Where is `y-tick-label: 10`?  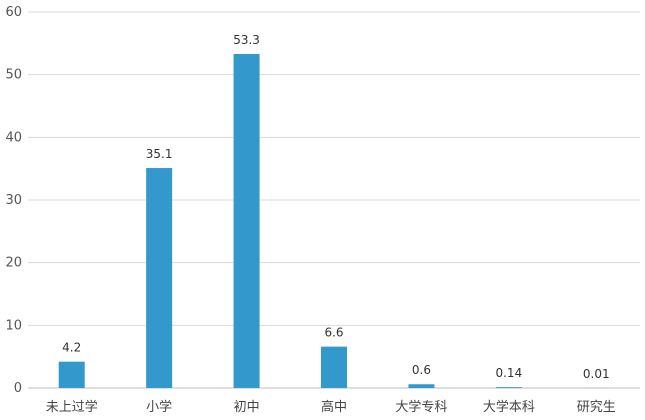
y-tick-label: 10 is located at coordinates (13, 325).